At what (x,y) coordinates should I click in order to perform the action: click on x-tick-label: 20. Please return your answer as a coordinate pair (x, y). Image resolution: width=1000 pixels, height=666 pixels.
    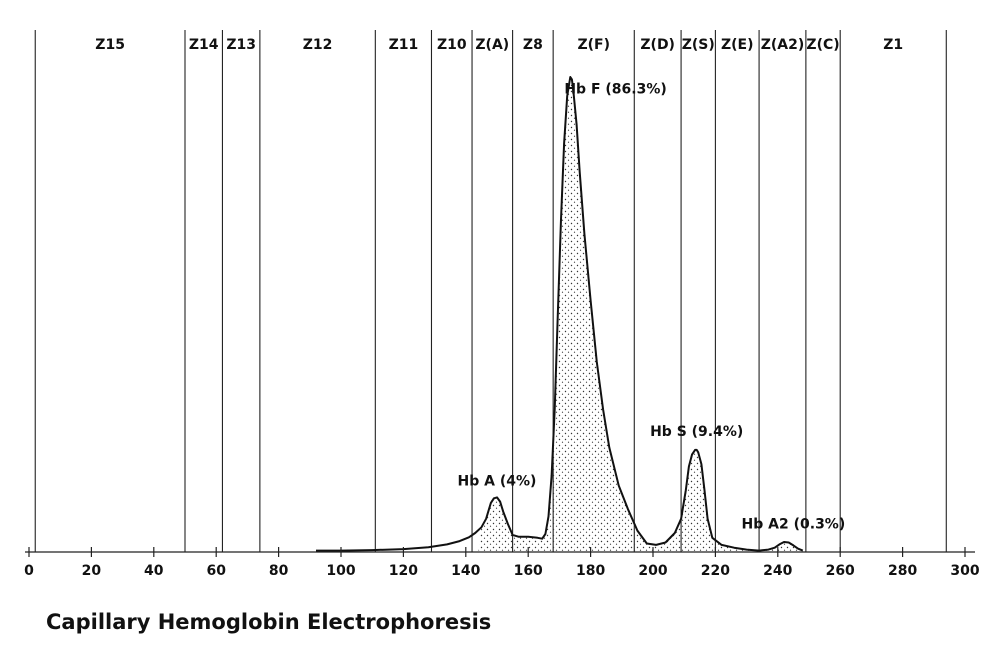
    Looking at the image, I should click on (92, 571).